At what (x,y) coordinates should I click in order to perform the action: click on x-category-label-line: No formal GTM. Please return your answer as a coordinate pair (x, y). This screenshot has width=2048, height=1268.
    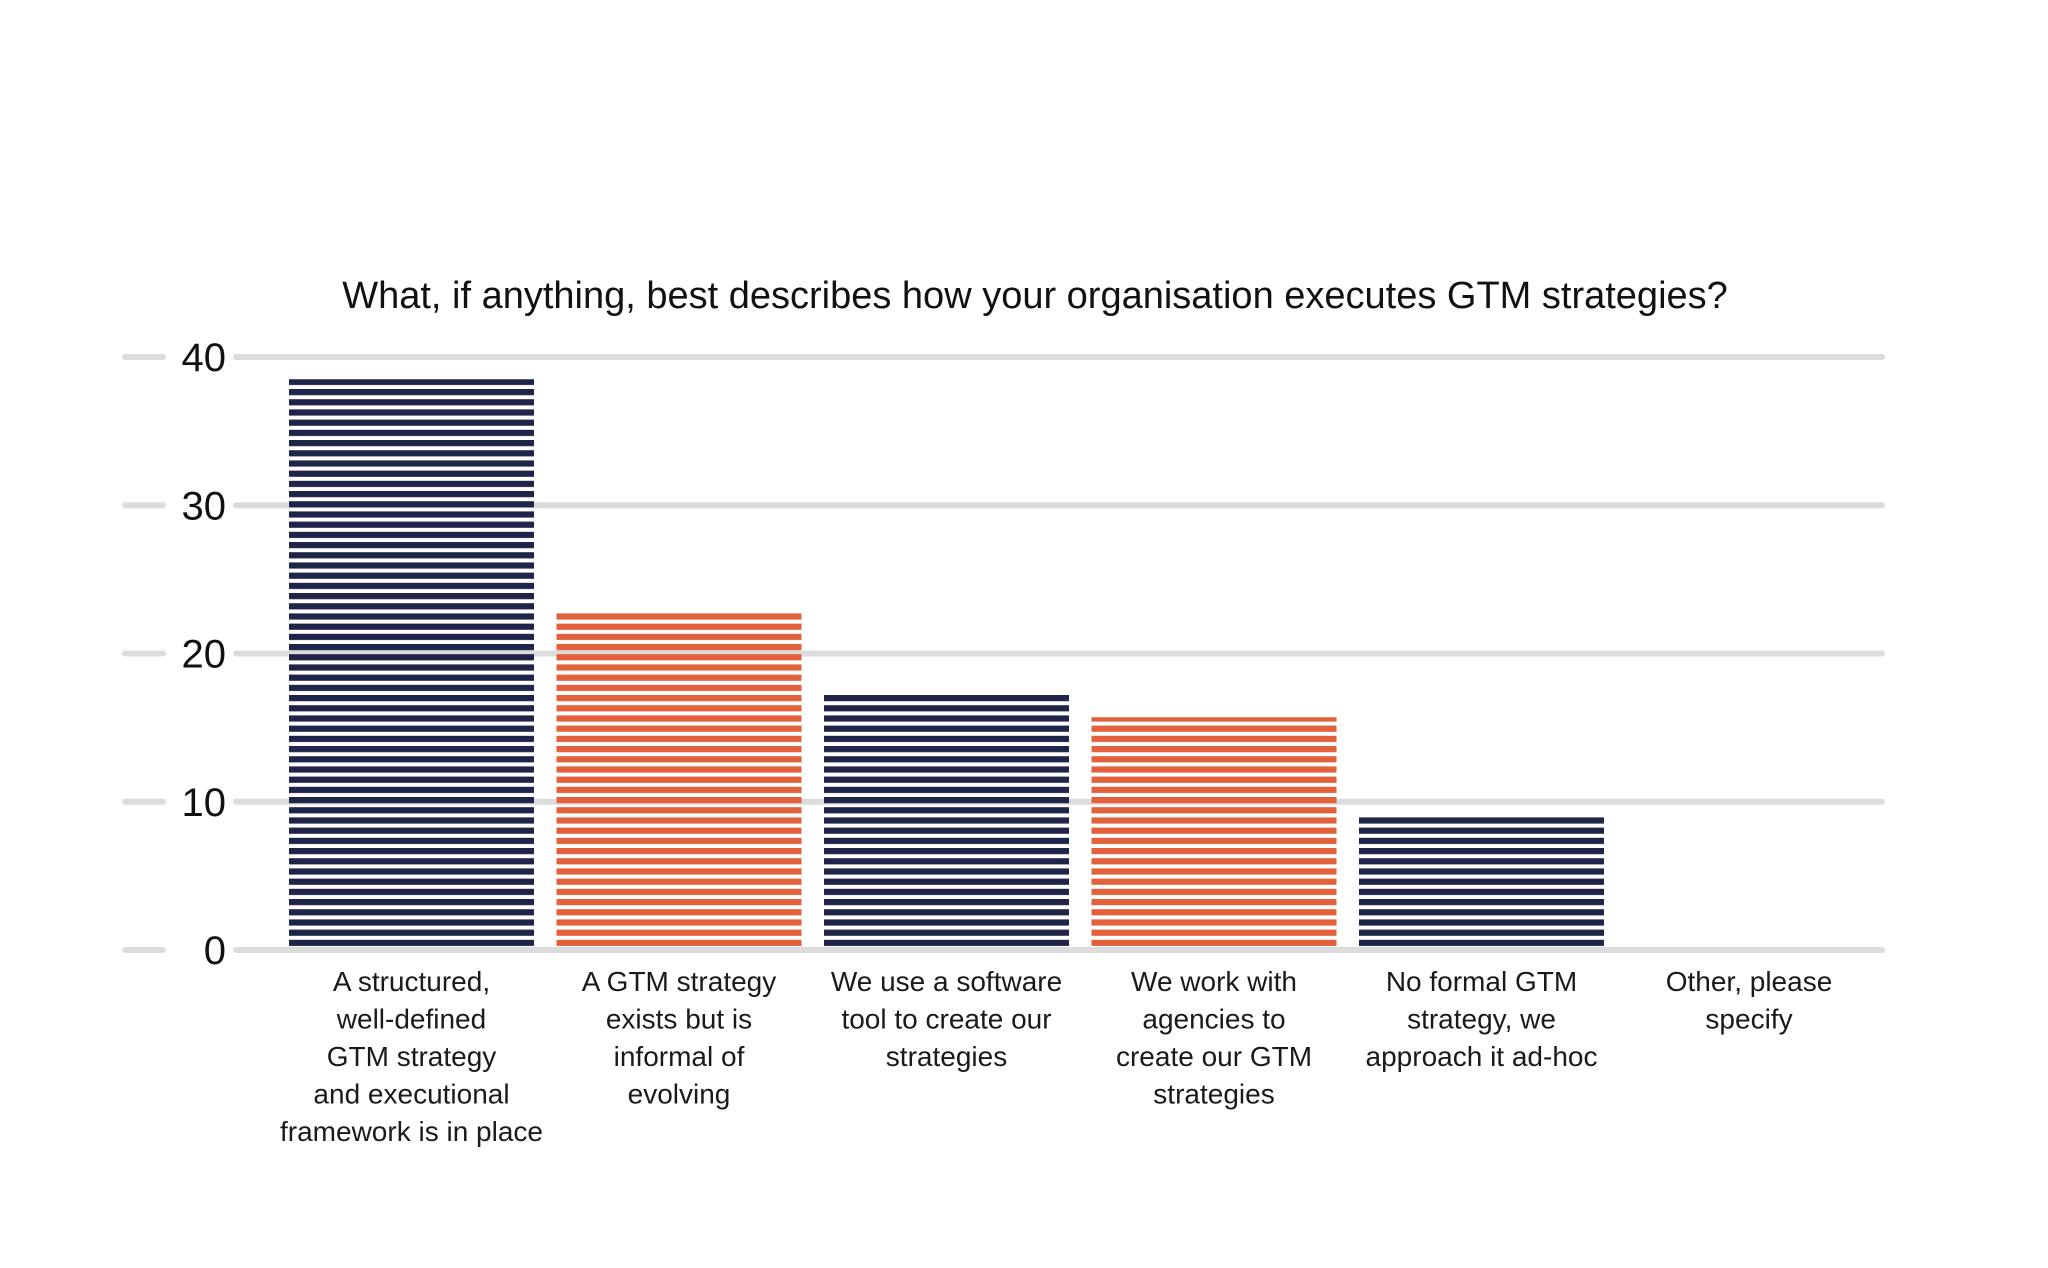
    Looking at the image, I should click on (1481, 981).